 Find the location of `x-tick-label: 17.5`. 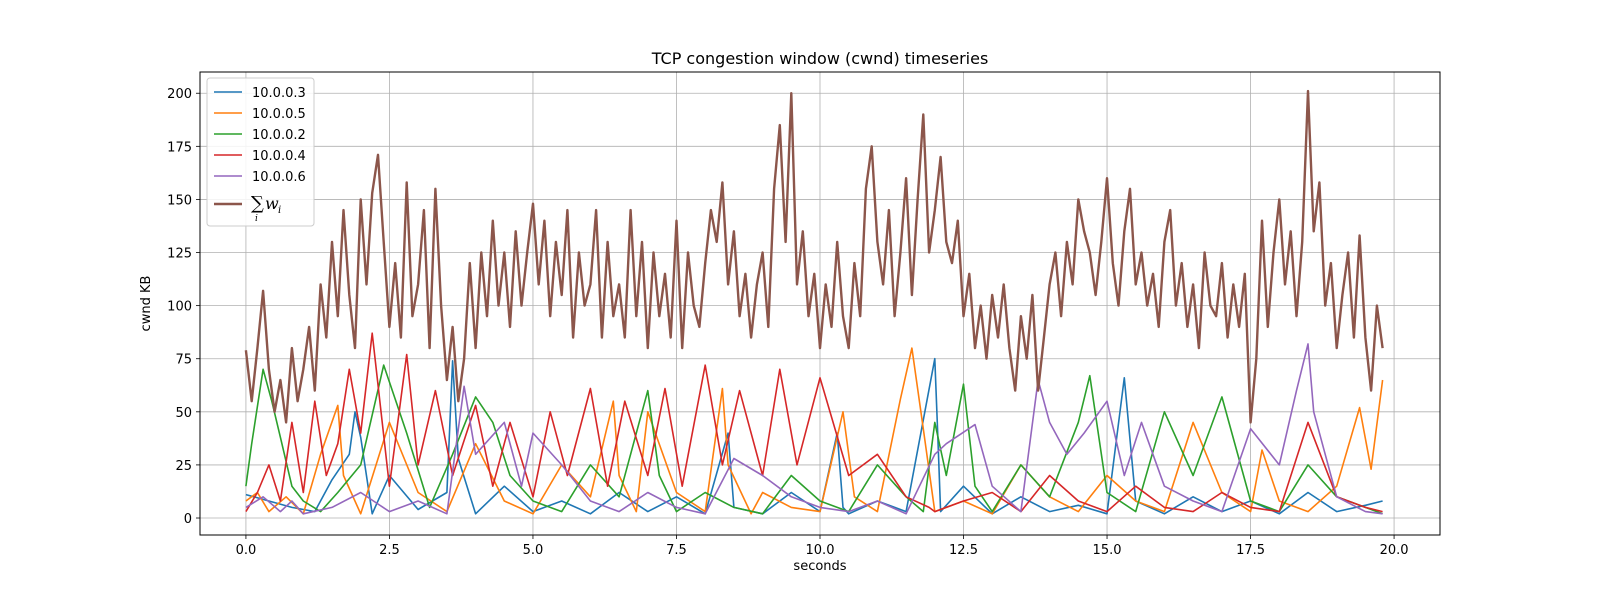

x-tick-label: 17.5 is located at coordinates (1250, 550).